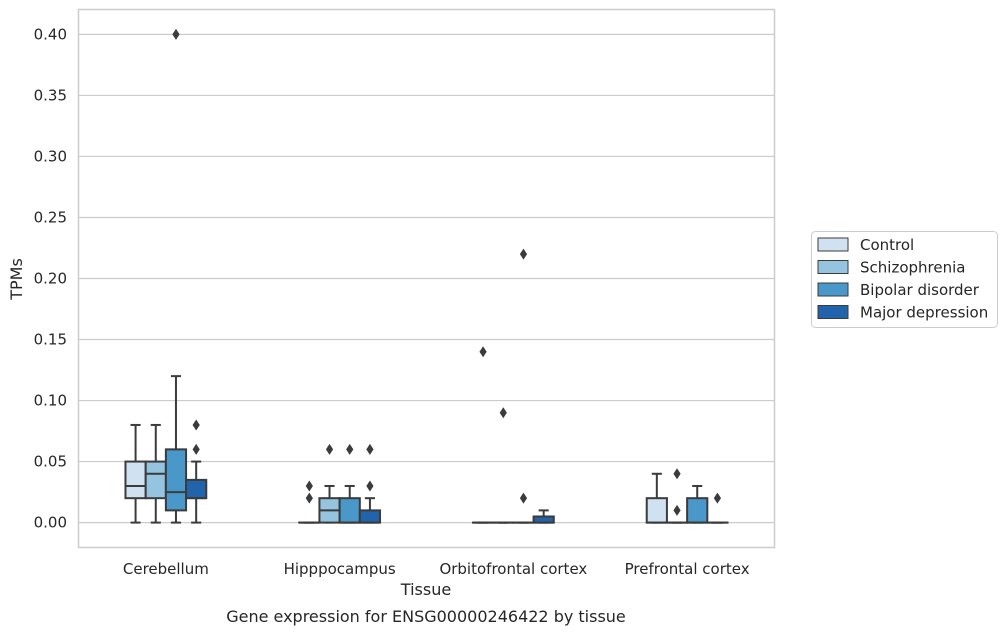  I want to click on x-tick-label: Orbitofrontal cortex, so click(513, 569).